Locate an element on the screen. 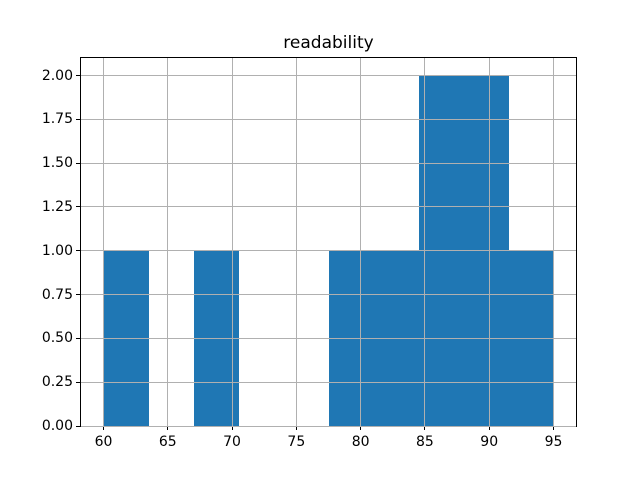 Image resolution: width=640 pixels, height=480 pixels. y-tick-label: 0.25 is located at coordinates (57, 382).